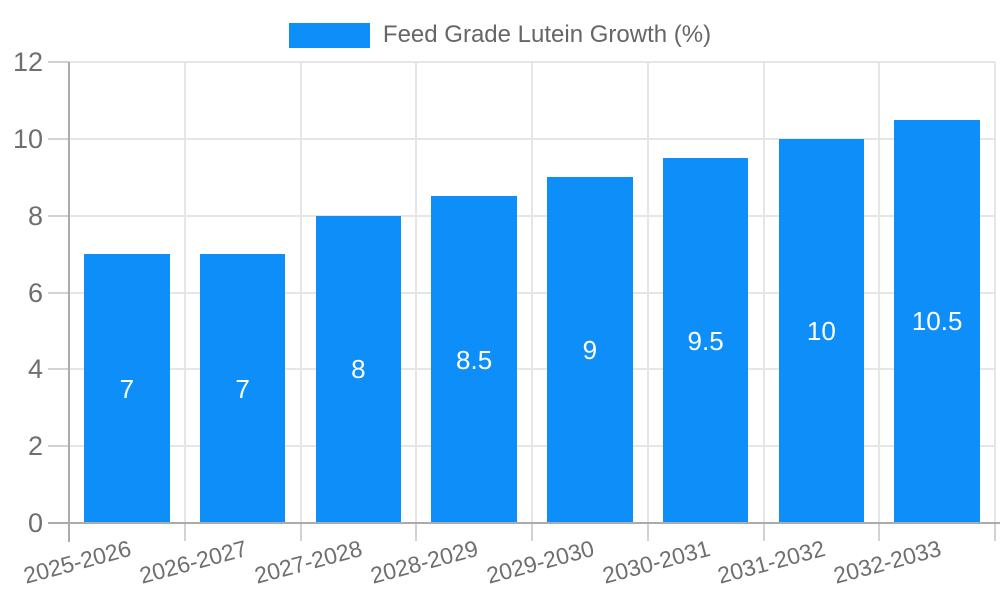 This screenshot has height=600, width=1000. What do you see at coordinates (35, 523) in the screenshot?
I see `y-axis-tick-label: 0` at bounding box center [35, 523].